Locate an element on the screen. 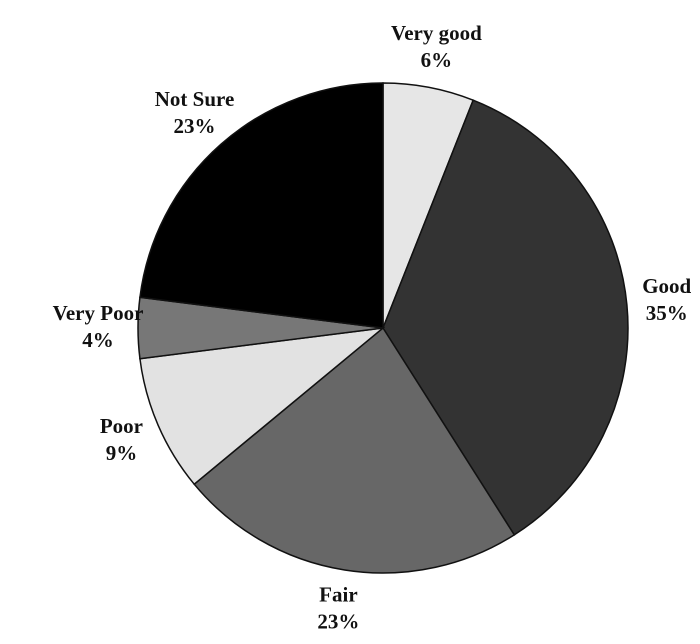  slice-label: Not Sure is located at coordinates (195, 99).